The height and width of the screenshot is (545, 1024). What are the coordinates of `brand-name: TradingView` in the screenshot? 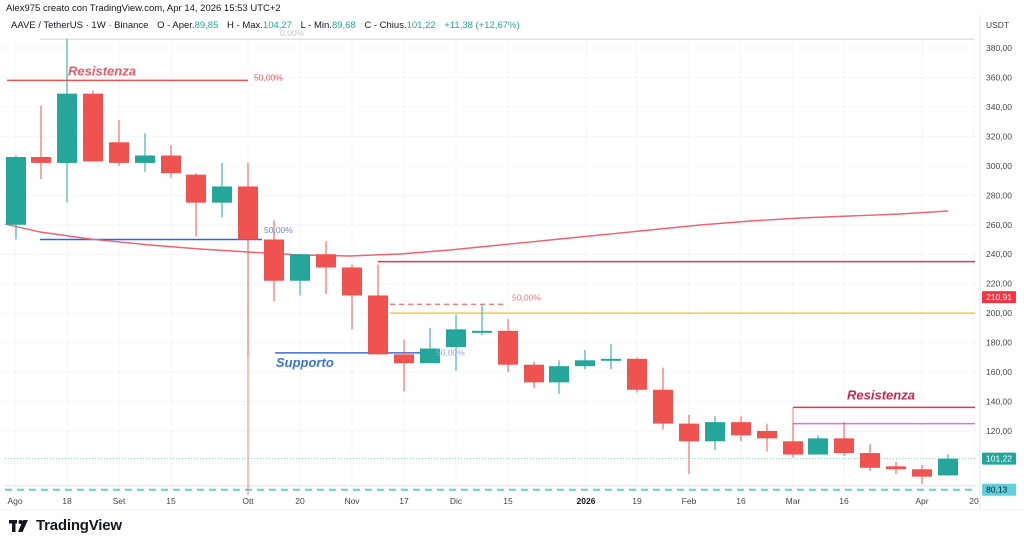 It's located at (79, 525).